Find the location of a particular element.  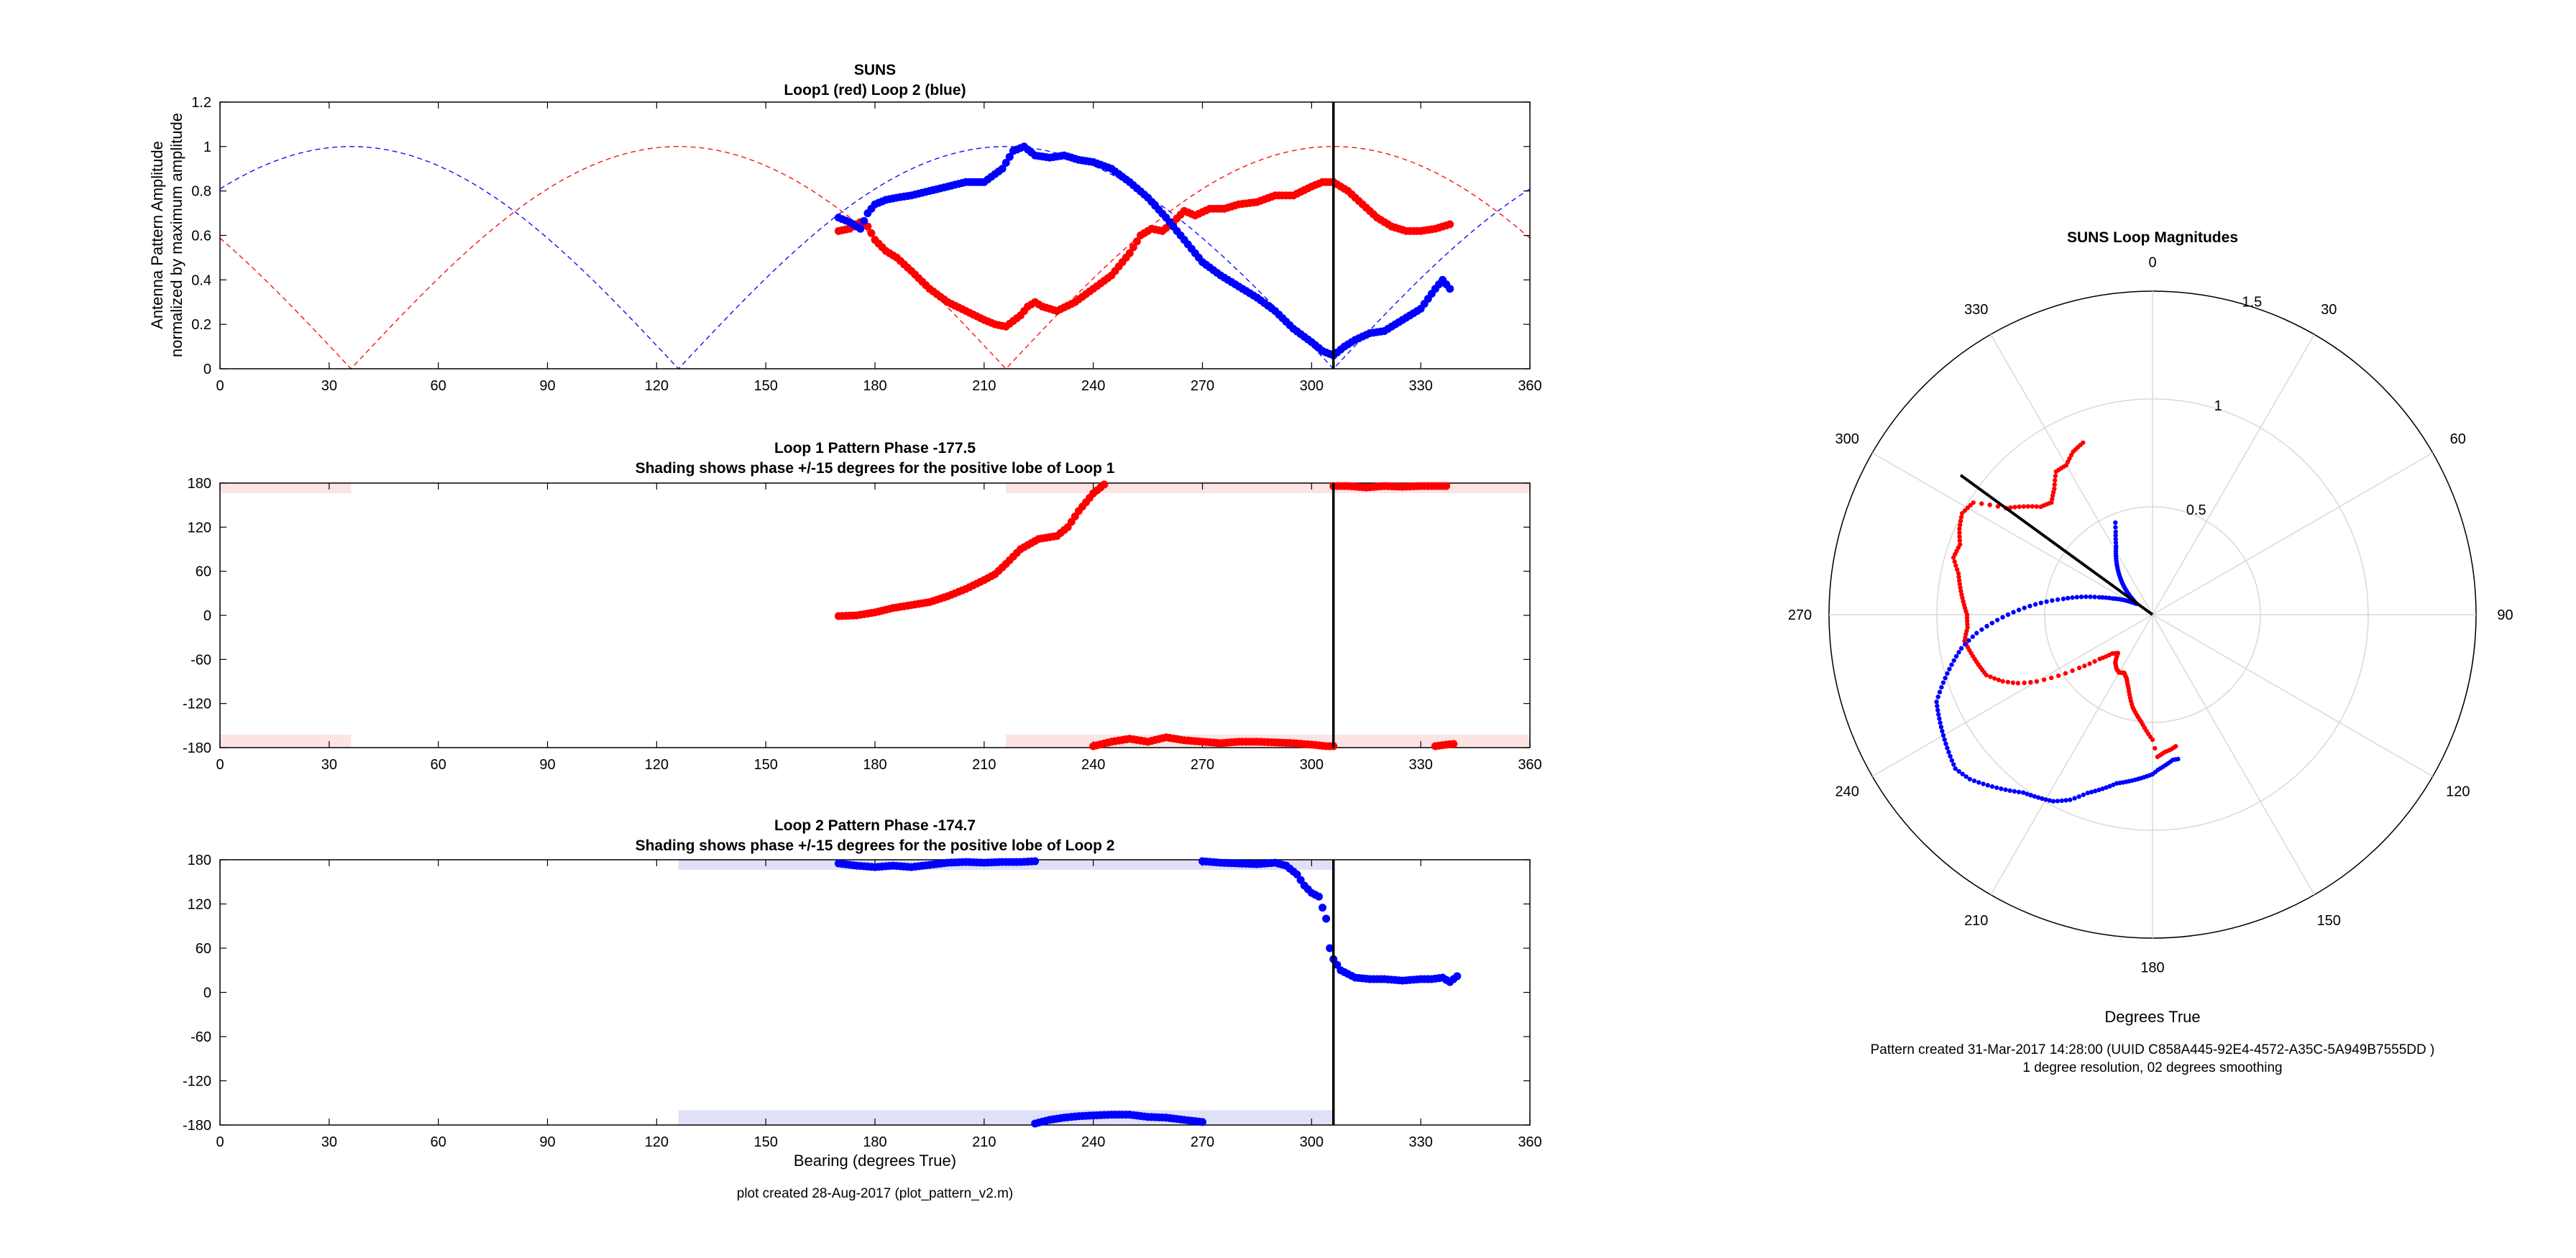

polar-radius-label: 1 is located at coordinates (2218, 406).